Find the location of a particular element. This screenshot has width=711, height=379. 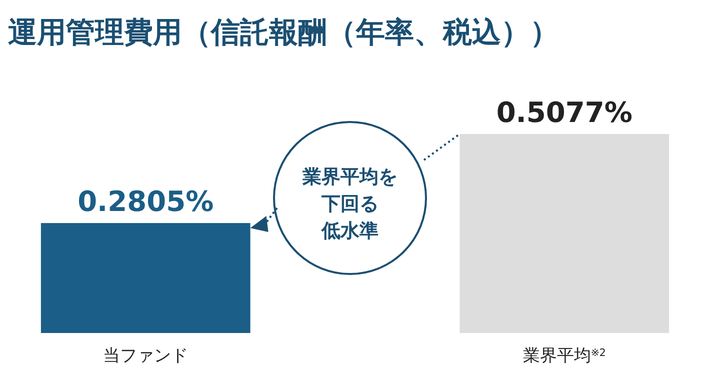

data-label: 0.5077% is located at coordinates (564, 112).